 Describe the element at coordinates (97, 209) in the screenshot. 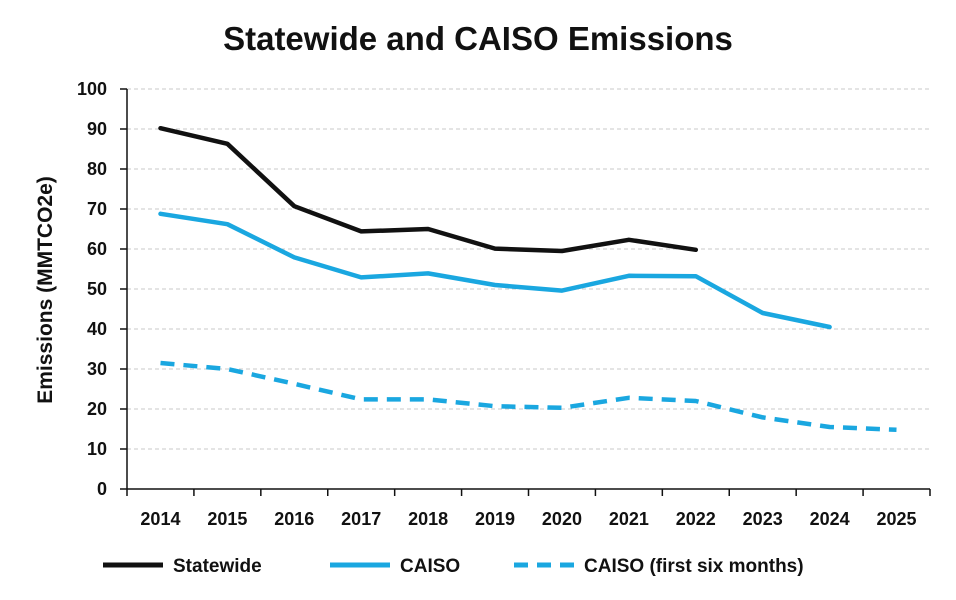

I see `y-tick-label: 70` at that location.